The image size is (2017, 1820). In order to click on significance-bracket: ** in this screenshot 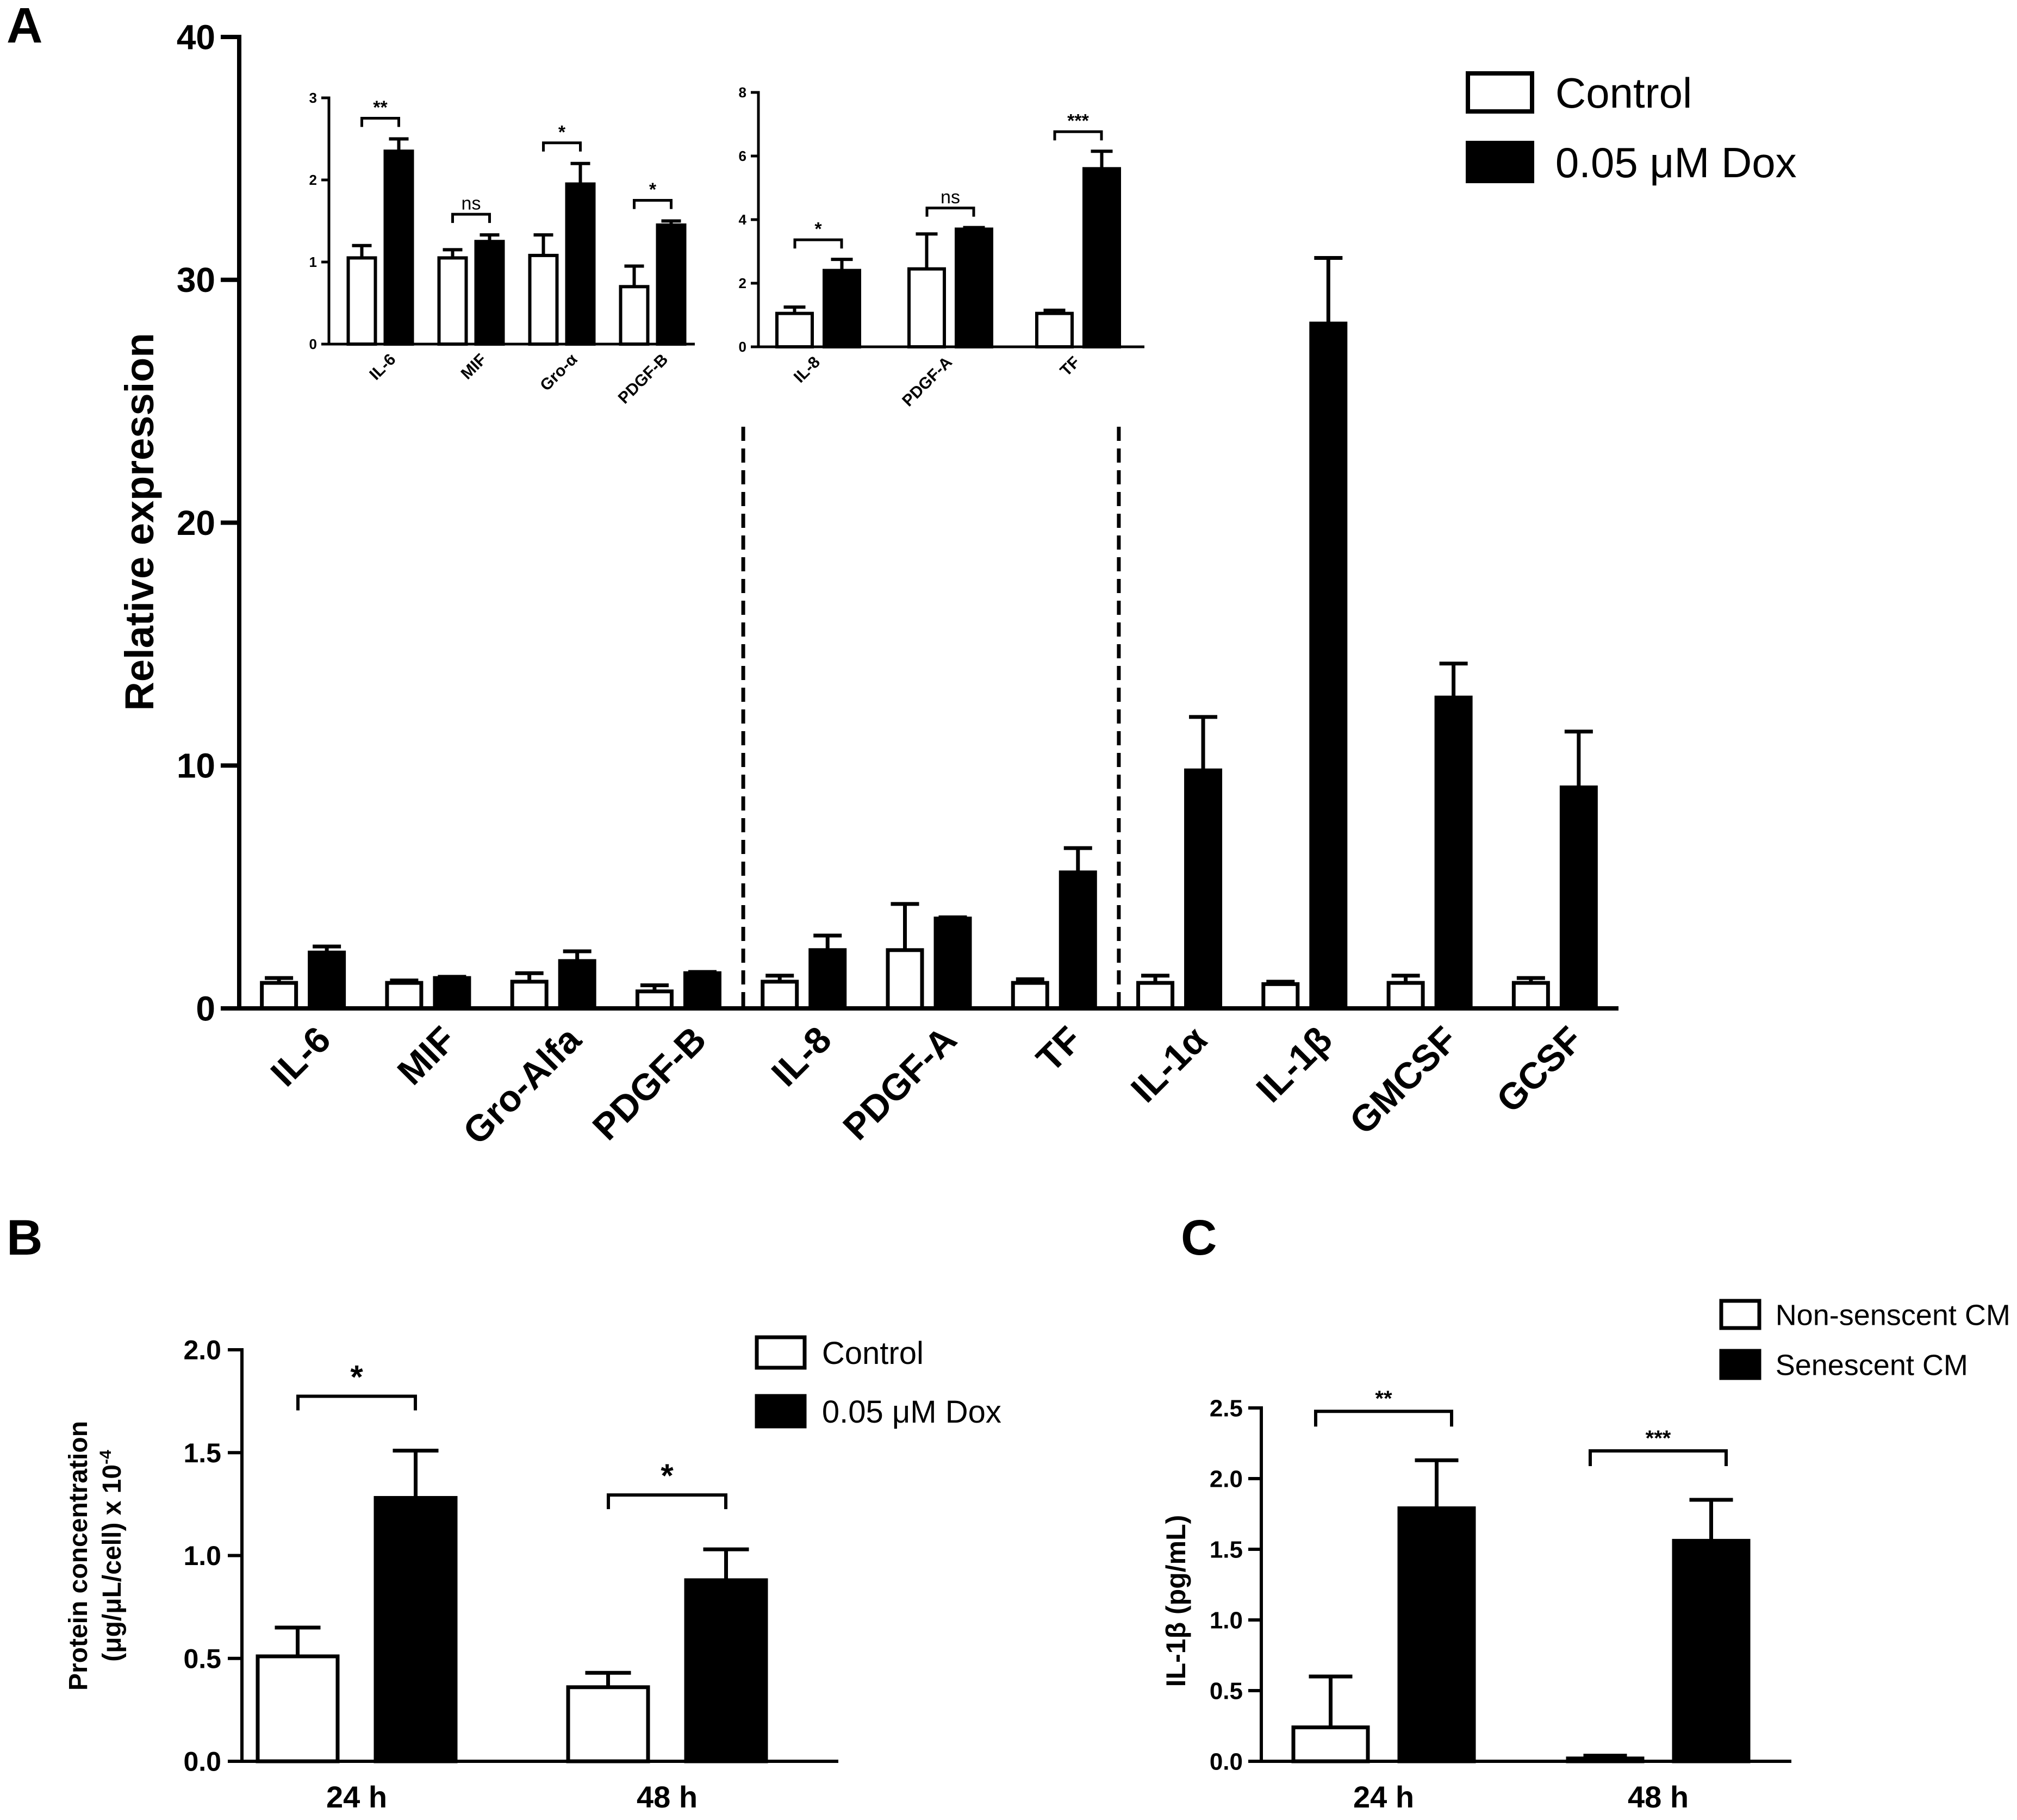, I will do `click(380, 112)`.